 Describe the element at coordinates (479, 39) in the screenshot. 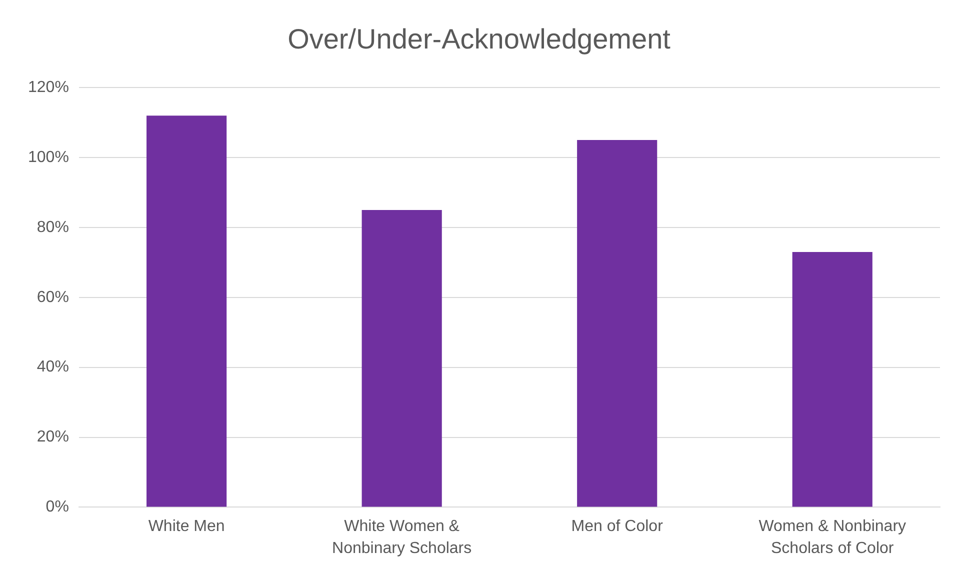

I see `chart-title: Over/Under-Acknowledgement` at that location.